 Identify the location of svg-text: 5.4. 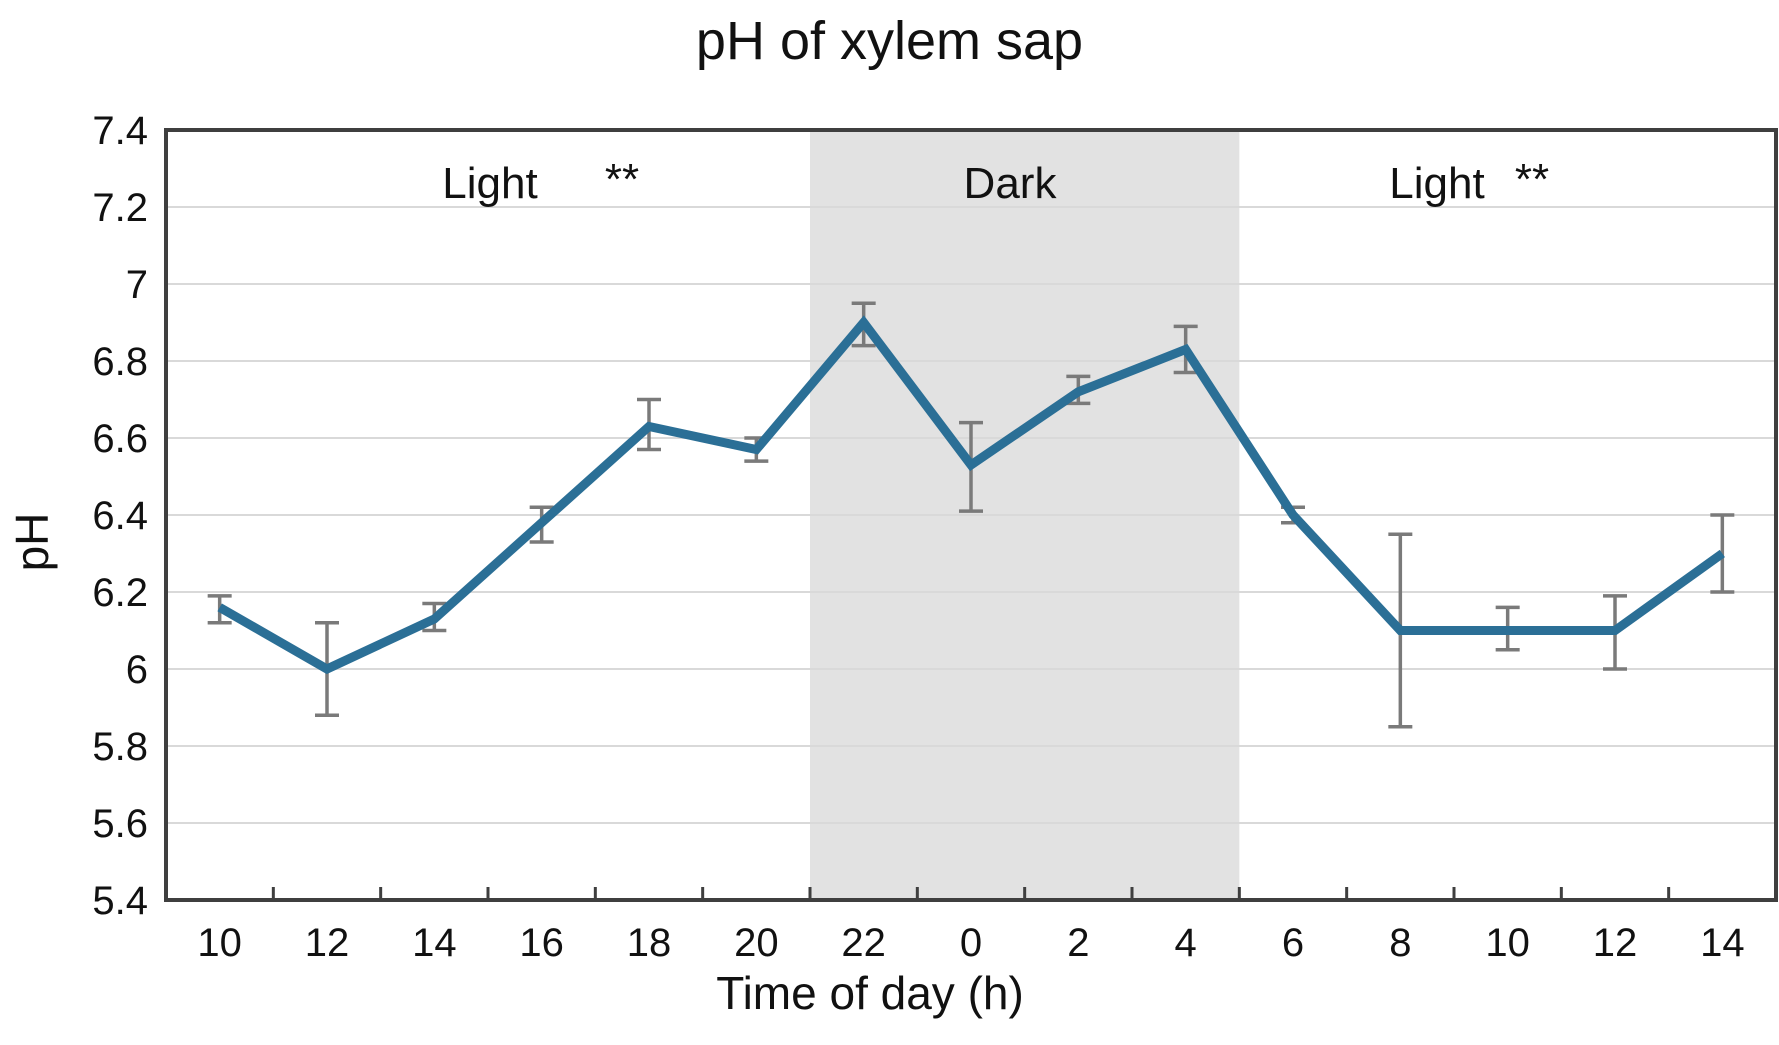
(120, 901).